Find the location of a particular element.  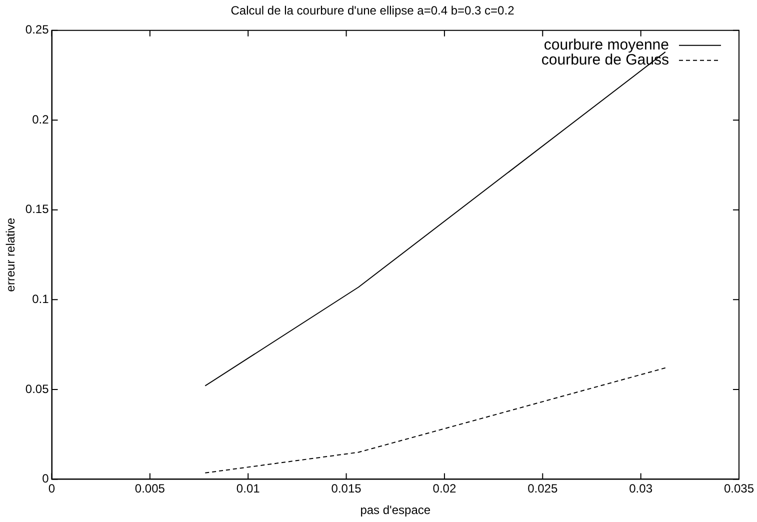

y-tick-label: 0.05 is located at coordinates (37, 389).